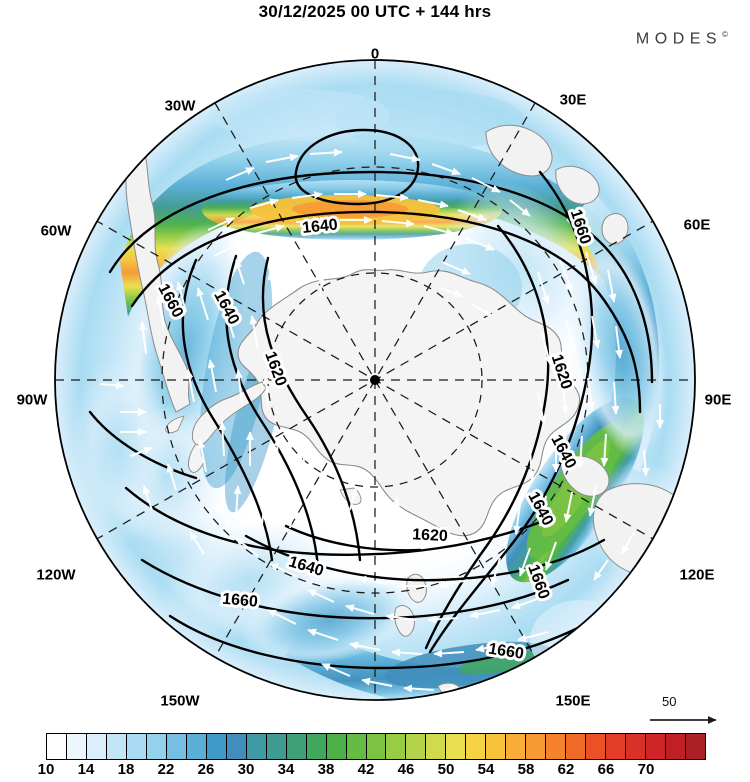 The image size is (750, 782). Describe the element at coordinates (56, 575) in the screenshot. I see `lon-label-120w: 120W` at that location.